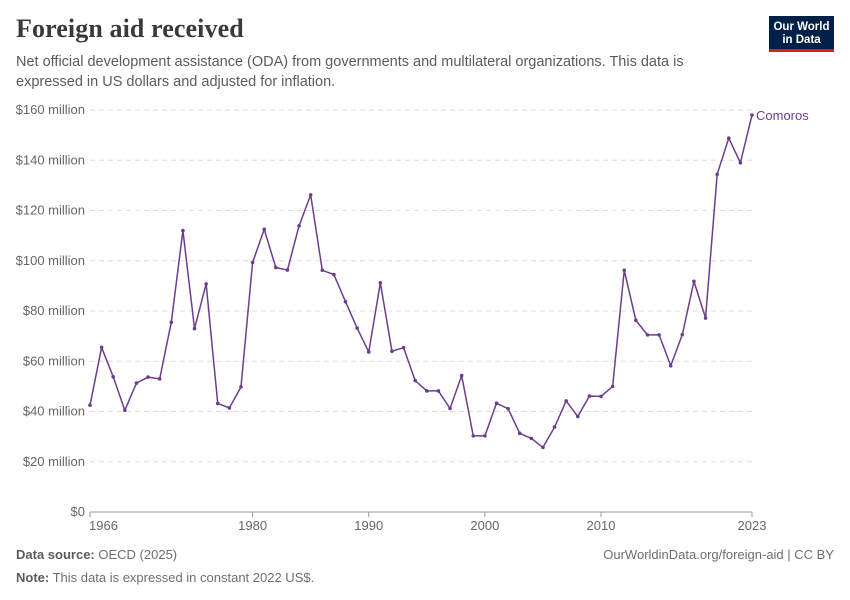  I want to click on y-tick-label: $60 million, so click(54, 360).